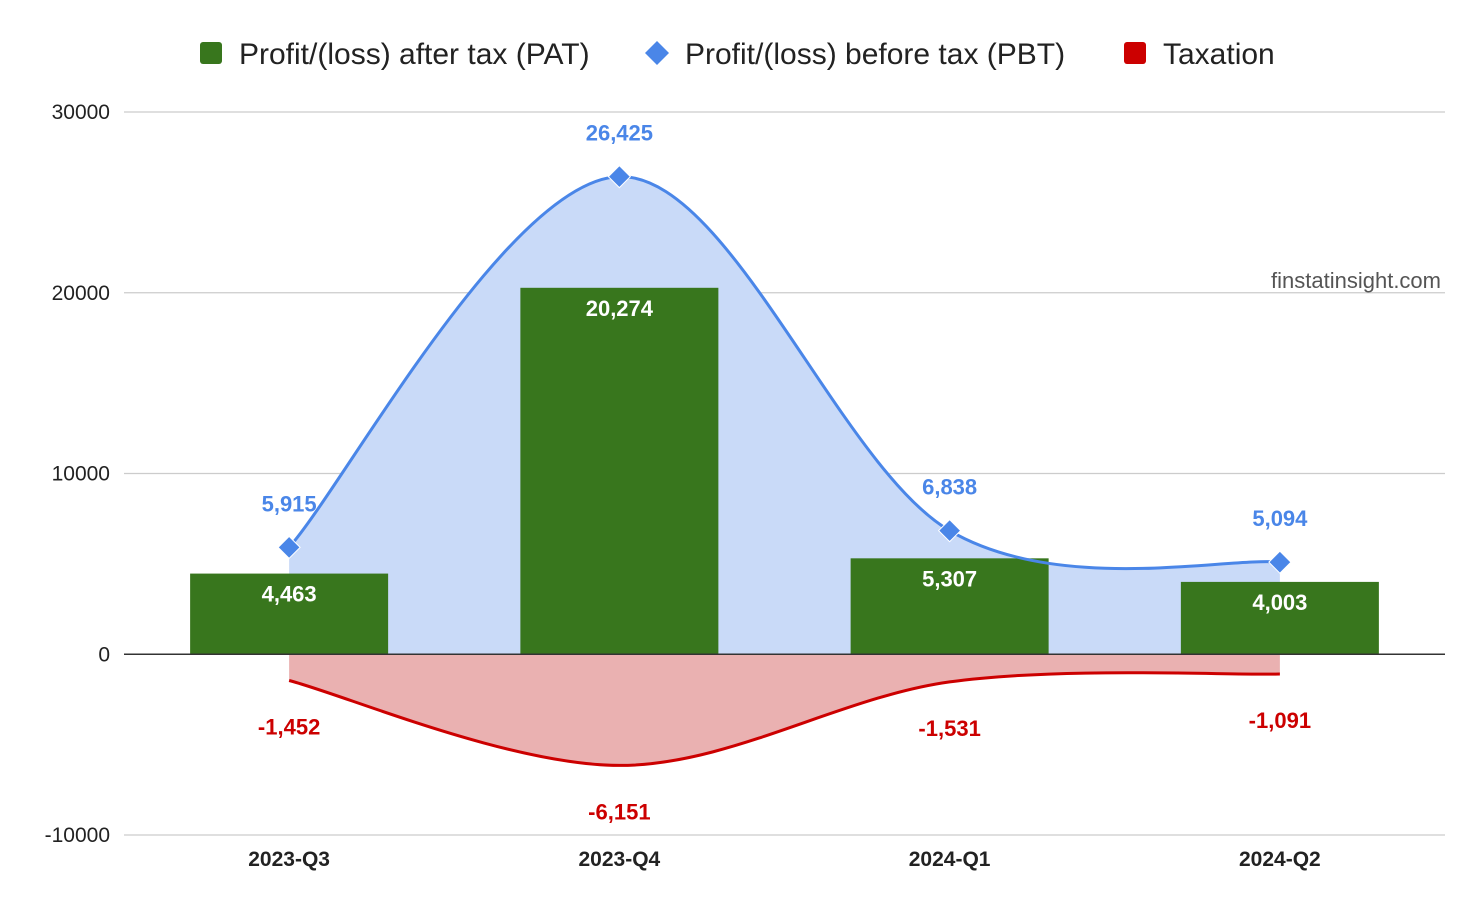 This screenshot has height=910, width=1466. Describe the element at coordinates (1135, 53) in the screenshot. I see `legend-swatch-taxation` at that location.